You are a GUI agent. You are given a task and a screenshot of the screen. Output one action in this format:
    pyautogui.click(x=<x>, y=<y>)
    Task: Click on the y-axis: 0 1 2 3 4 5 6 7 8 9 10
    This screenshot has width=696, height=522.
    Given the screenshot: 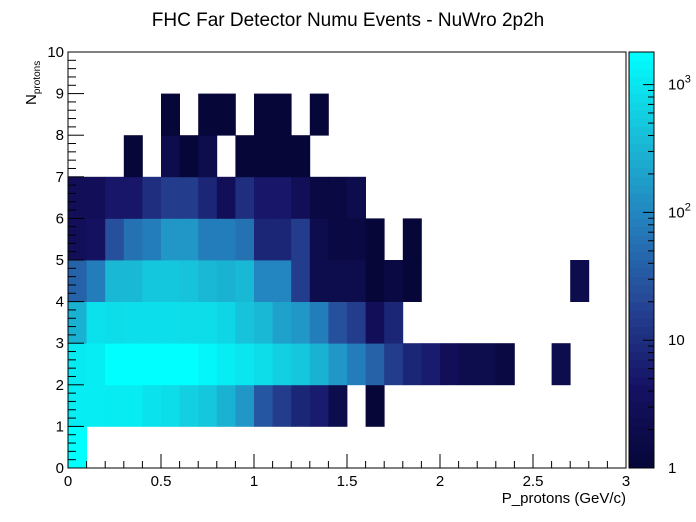 What is the action you would take?
    pyautogui.click(x=65, y=260)
    